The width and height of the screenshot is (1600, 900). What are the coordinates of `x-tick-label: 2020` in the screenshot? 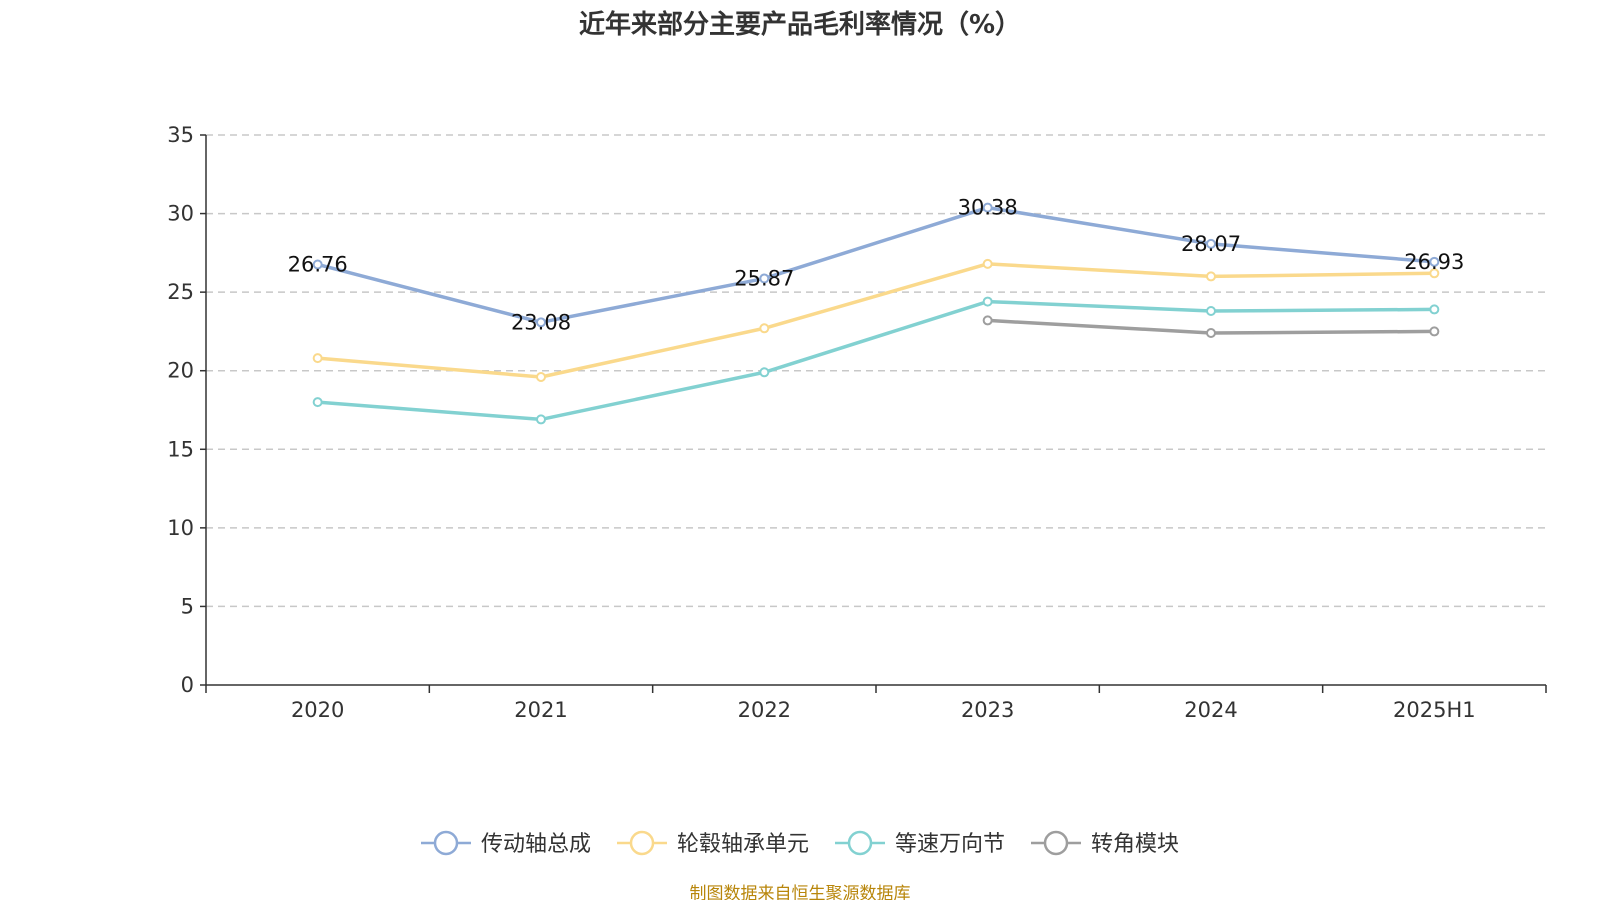 It's located at (317, 710).